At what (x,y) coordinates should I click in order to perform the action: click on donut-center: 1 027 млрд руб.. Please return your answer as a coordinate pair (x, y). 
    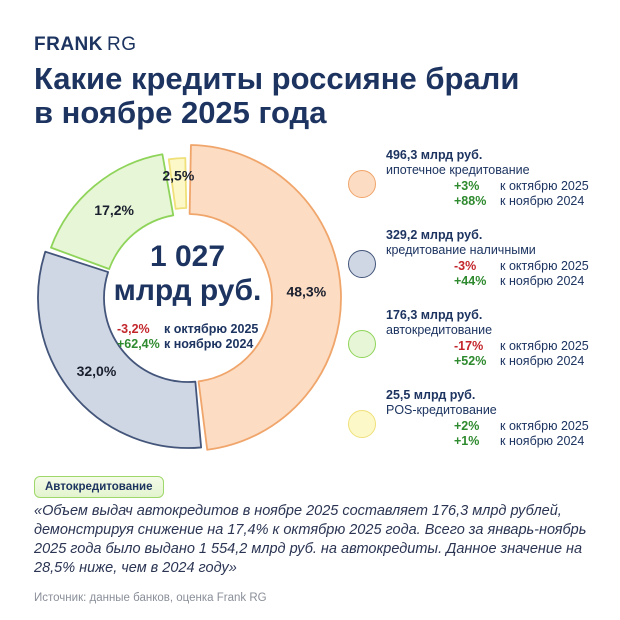
    Looking at the image, I should click on (187, 274).